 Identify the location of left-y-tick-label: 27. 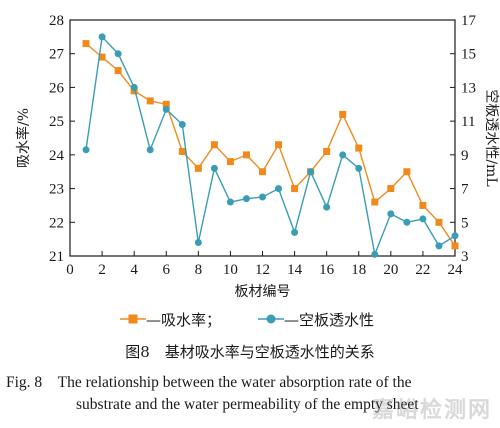
(57, 55).